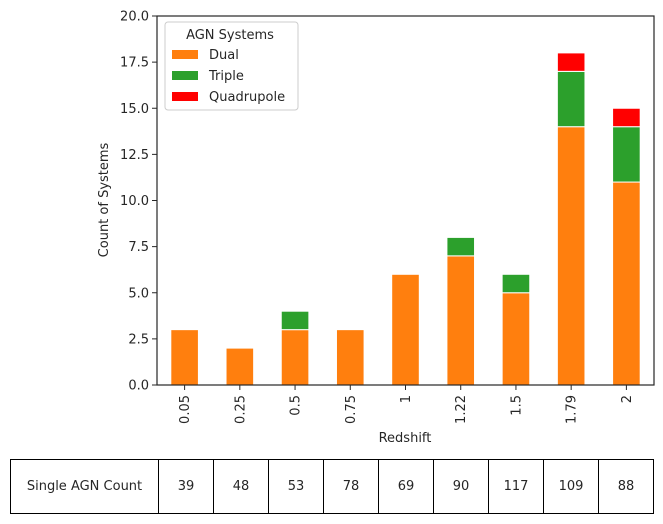 The height and width of the screenshot is (524, 663). I want to click on y-tick-label: 7.5, so click(138, 247).